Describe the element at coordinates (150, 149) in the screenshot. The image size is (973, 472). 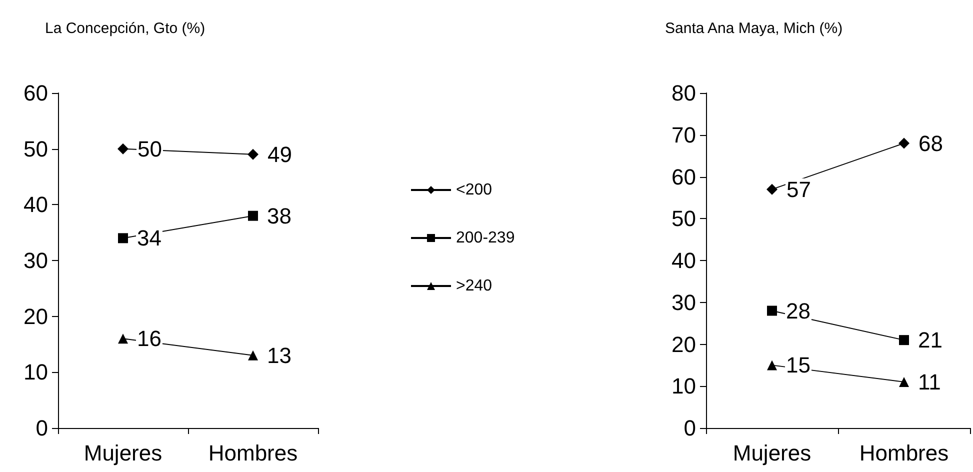
I see `data-label: 50` at that location.